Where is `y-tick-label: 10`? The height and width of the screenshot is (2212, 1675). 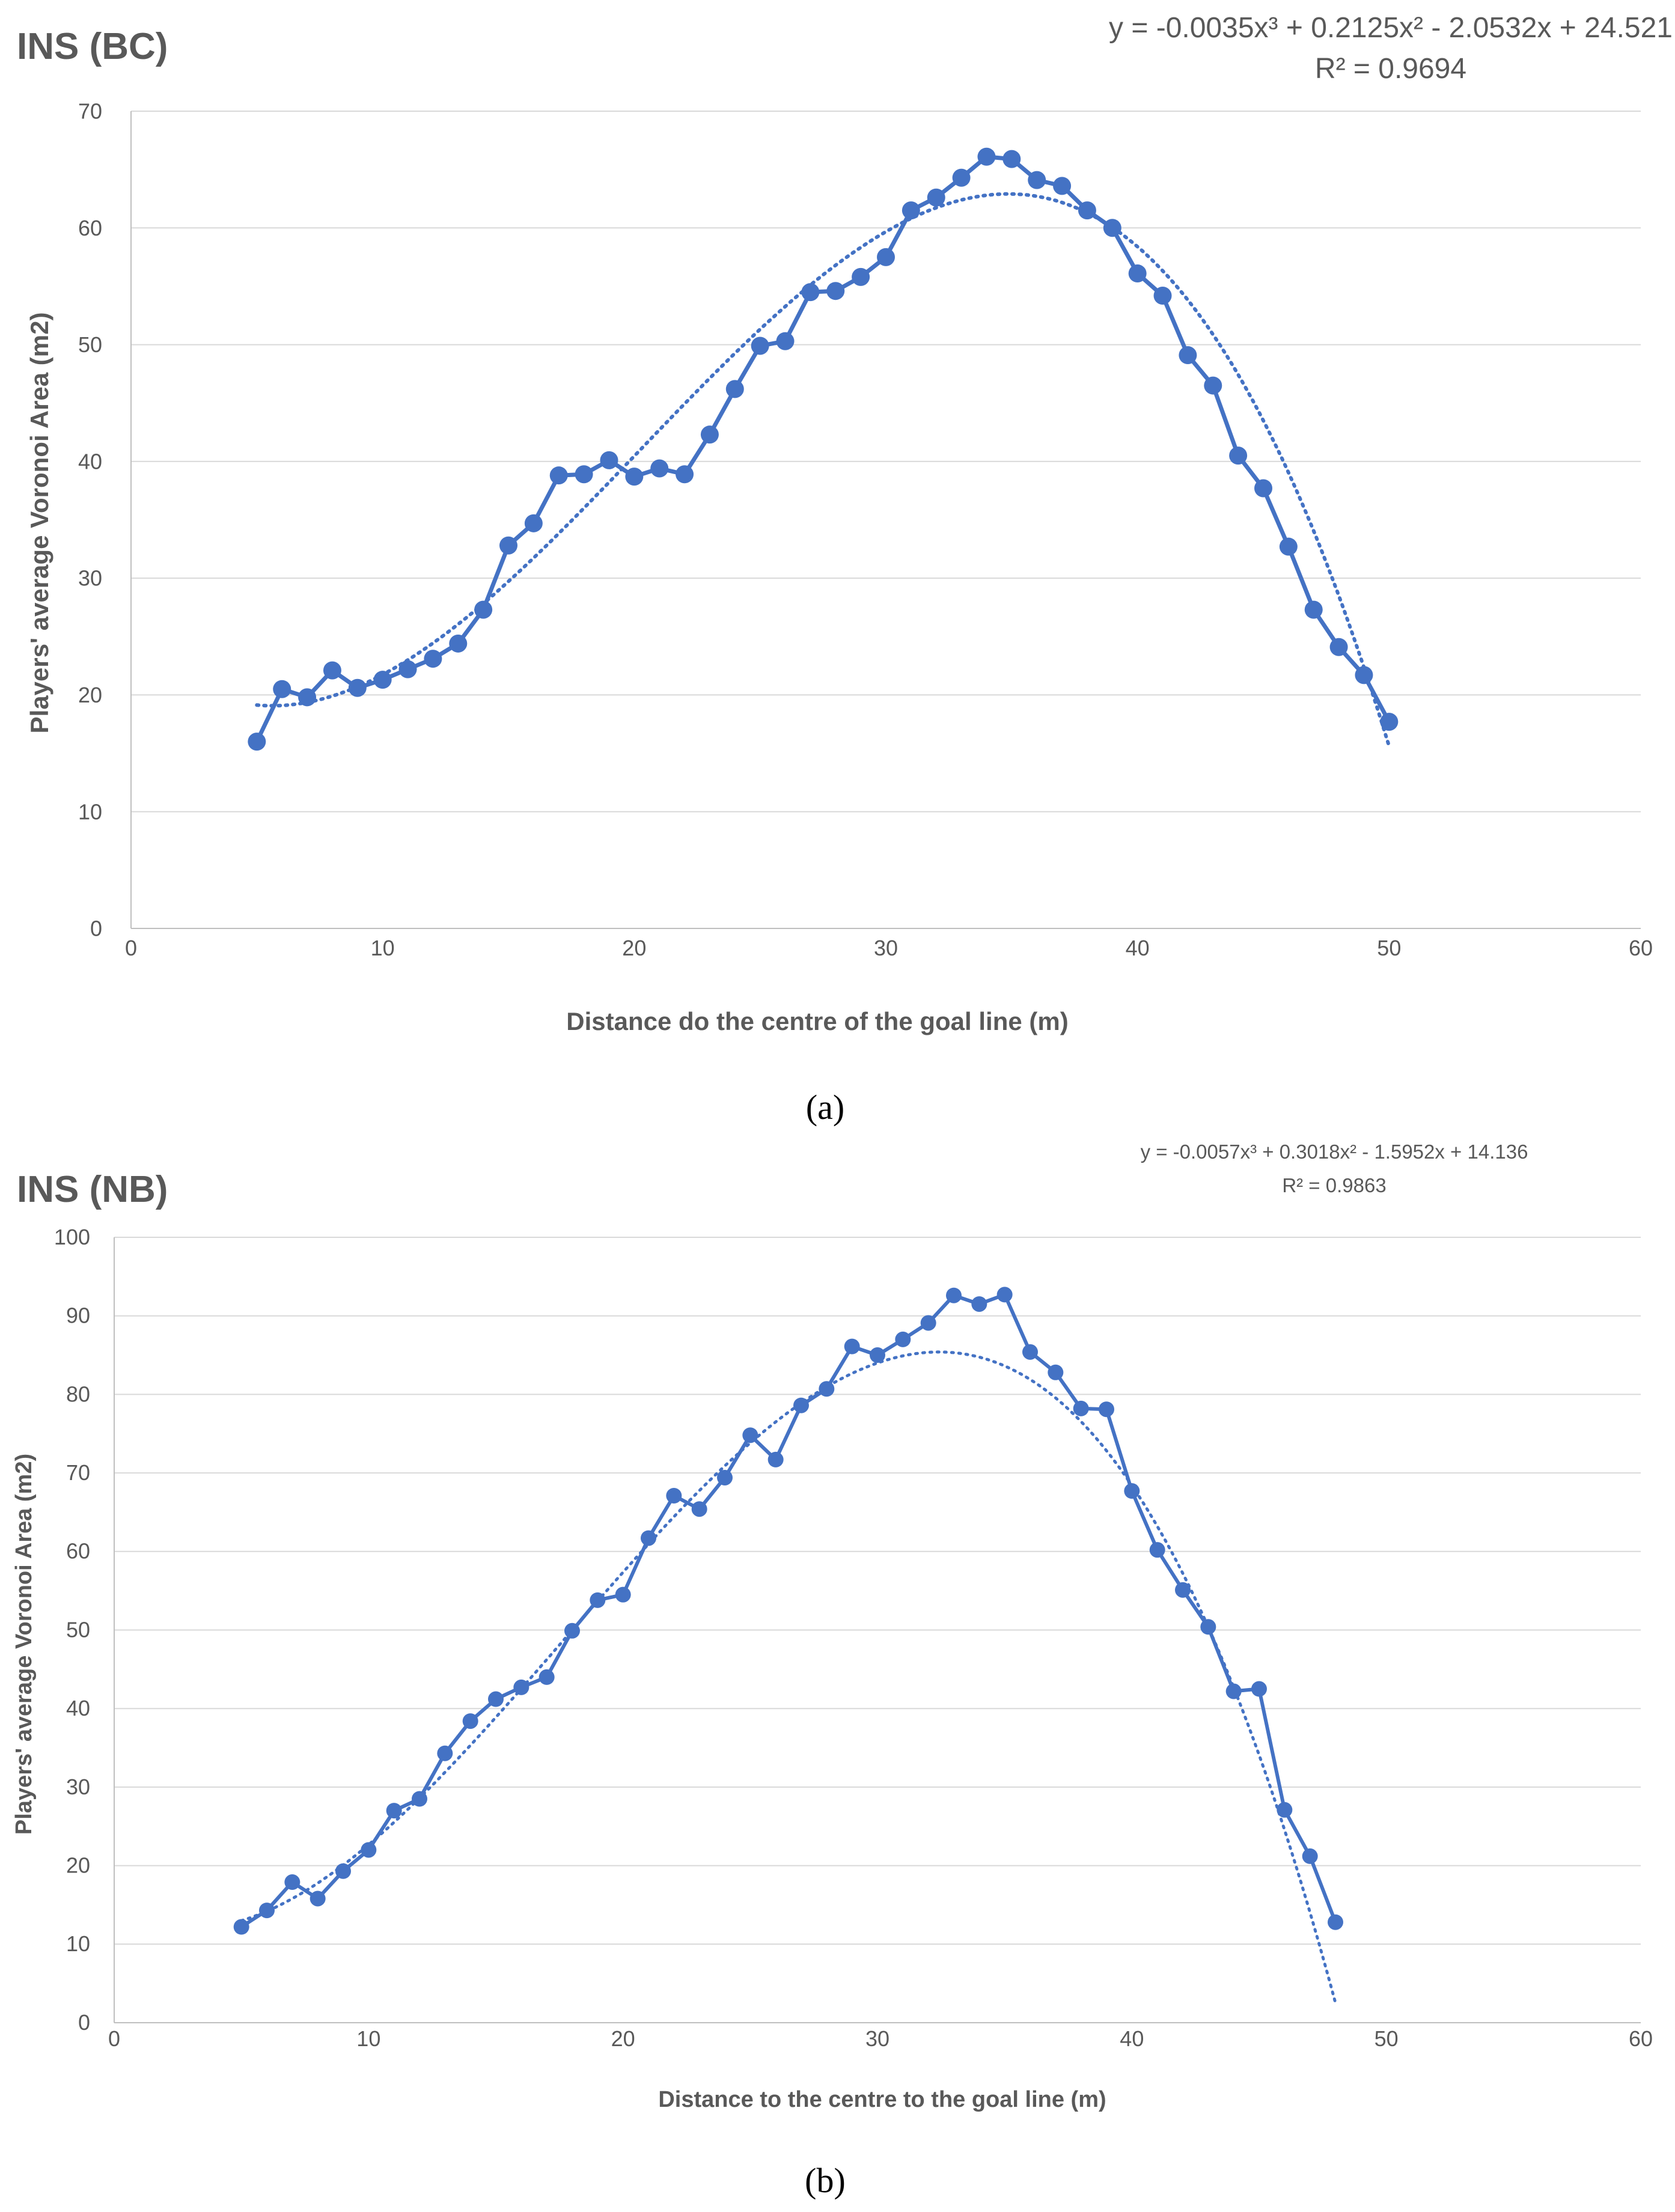 y-tick-label: 10 is located at coordinates (78, 1943).